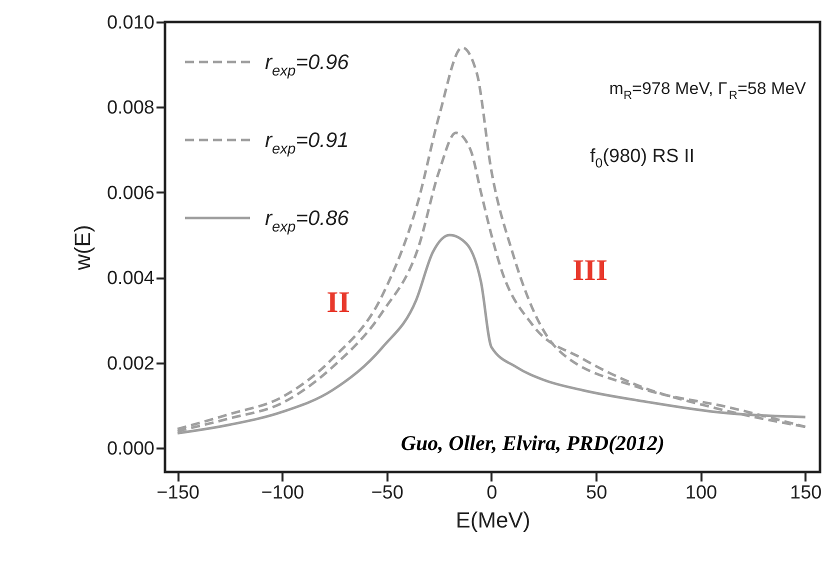  I want to click on x-tick-label: −150, so click(178, 493).